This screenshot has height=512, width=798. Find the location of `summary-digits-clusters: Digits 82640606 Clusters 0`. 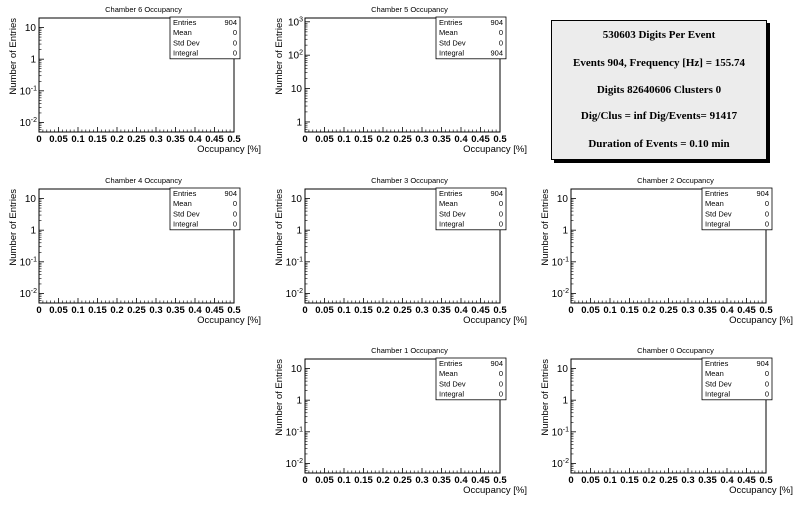

summary-digits-clusters: Digits 82640606 Clusters 0 is located at coordinates (659, 90).